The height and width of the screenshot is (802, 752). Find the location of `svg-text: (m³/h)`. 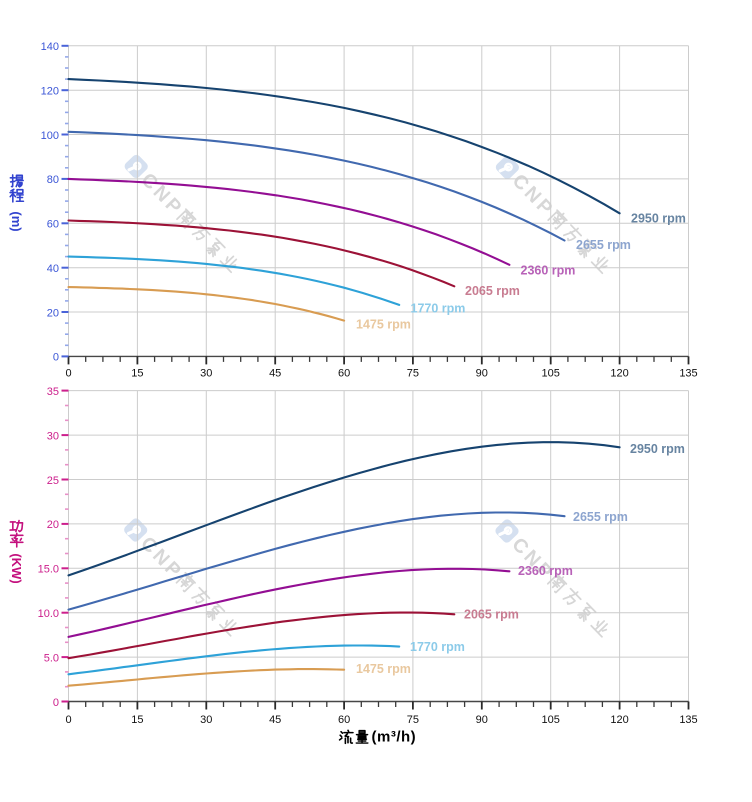

svg-text: (m³/h) is located at coordinates (394, 737).